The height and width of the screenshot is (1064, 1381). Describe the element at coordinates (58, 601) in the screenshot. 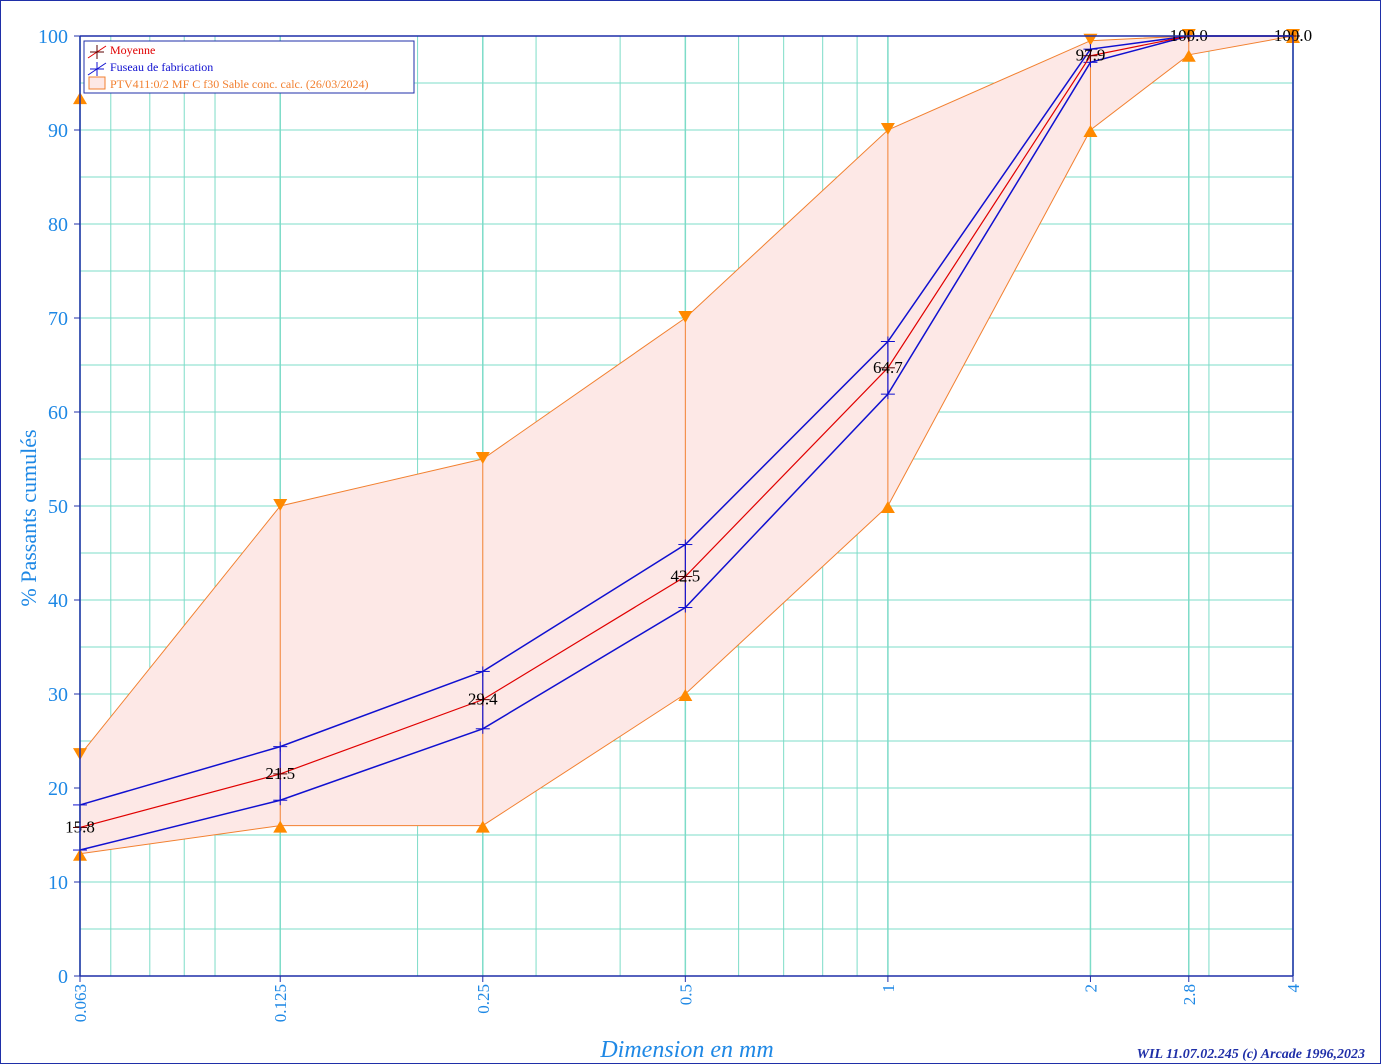

I see `y-tick-label: 40` at that location.